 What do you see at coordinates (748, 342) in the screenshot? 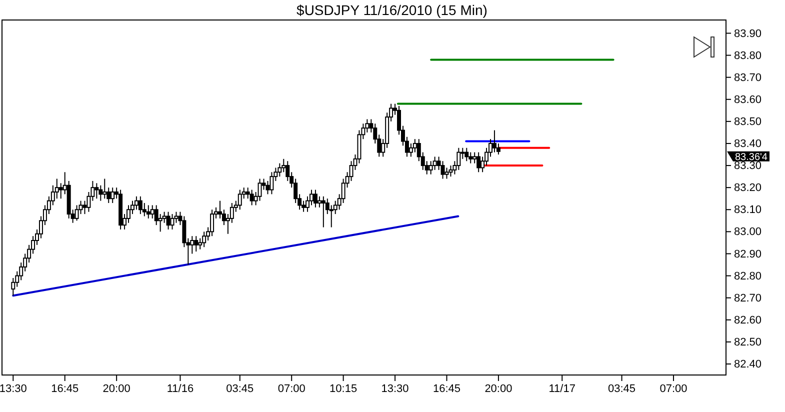
I see `y-tick-label: 82.50` at bounding box center [748, 342].